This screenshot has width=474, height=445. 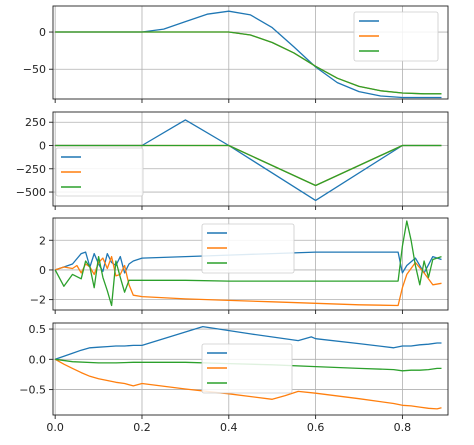 I want to click on y-tick-label: 2, so click(x=42, y=240).